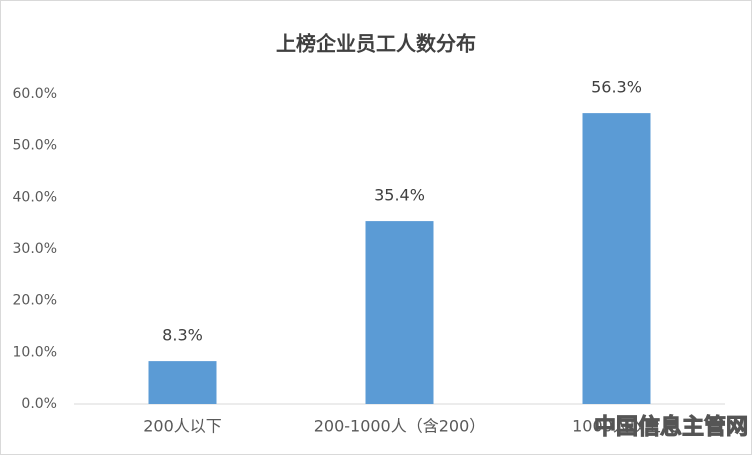 This screenshot has height=455, width=752. I want to click on y-tick-label: 10.0%, so click(35, 352).